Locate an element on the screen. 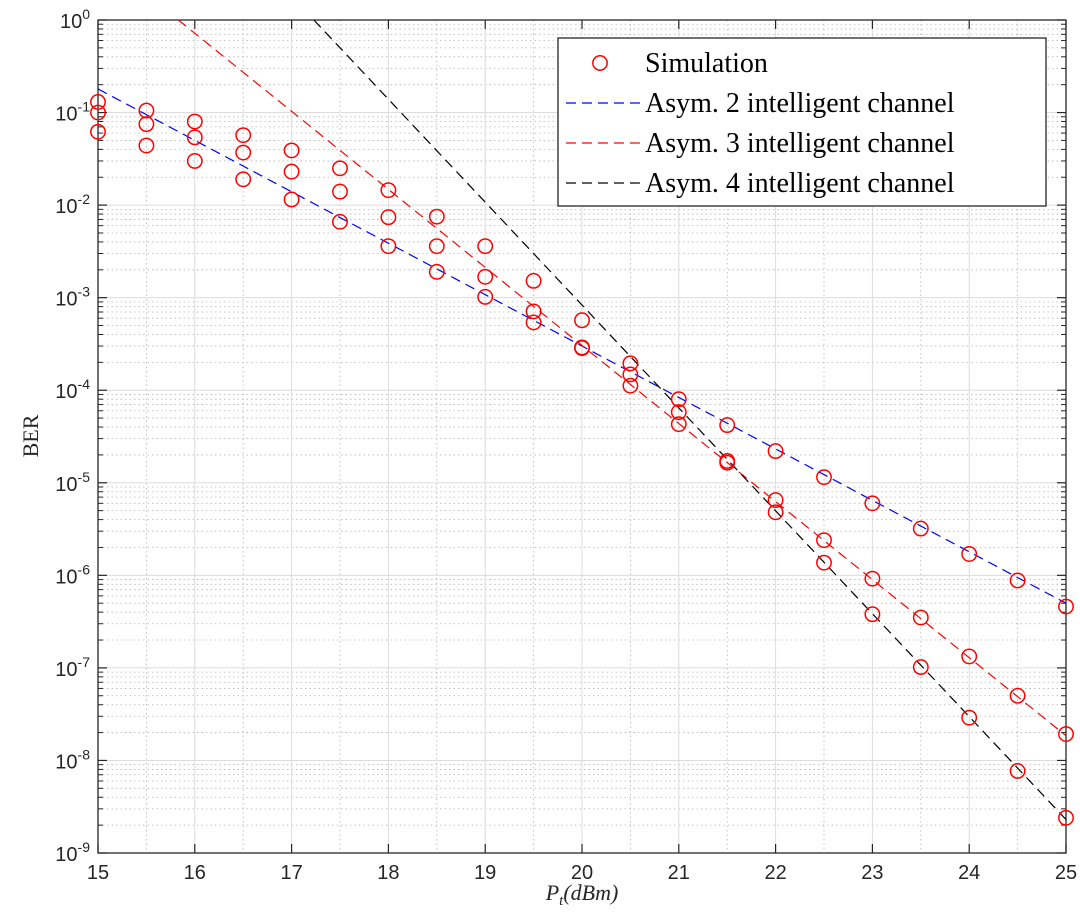 The image size is (1080, 913). y-tick-label: 10⁻⁶ is located at coordinates (72, 574).